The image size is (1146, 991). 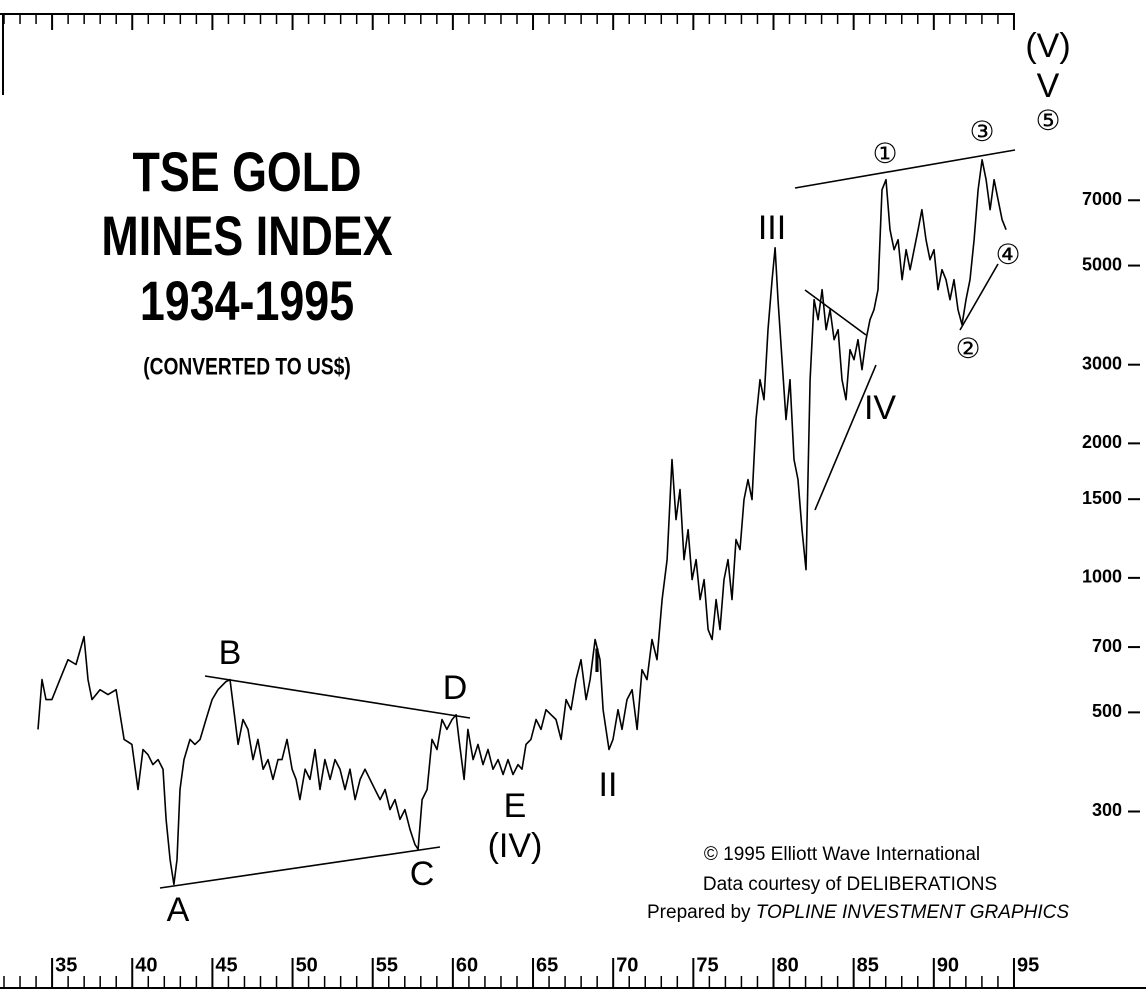 What do you see at coordinates (230, 653) in the screenshot?
I see `wave-label: B` at bounding box center [230, 653].